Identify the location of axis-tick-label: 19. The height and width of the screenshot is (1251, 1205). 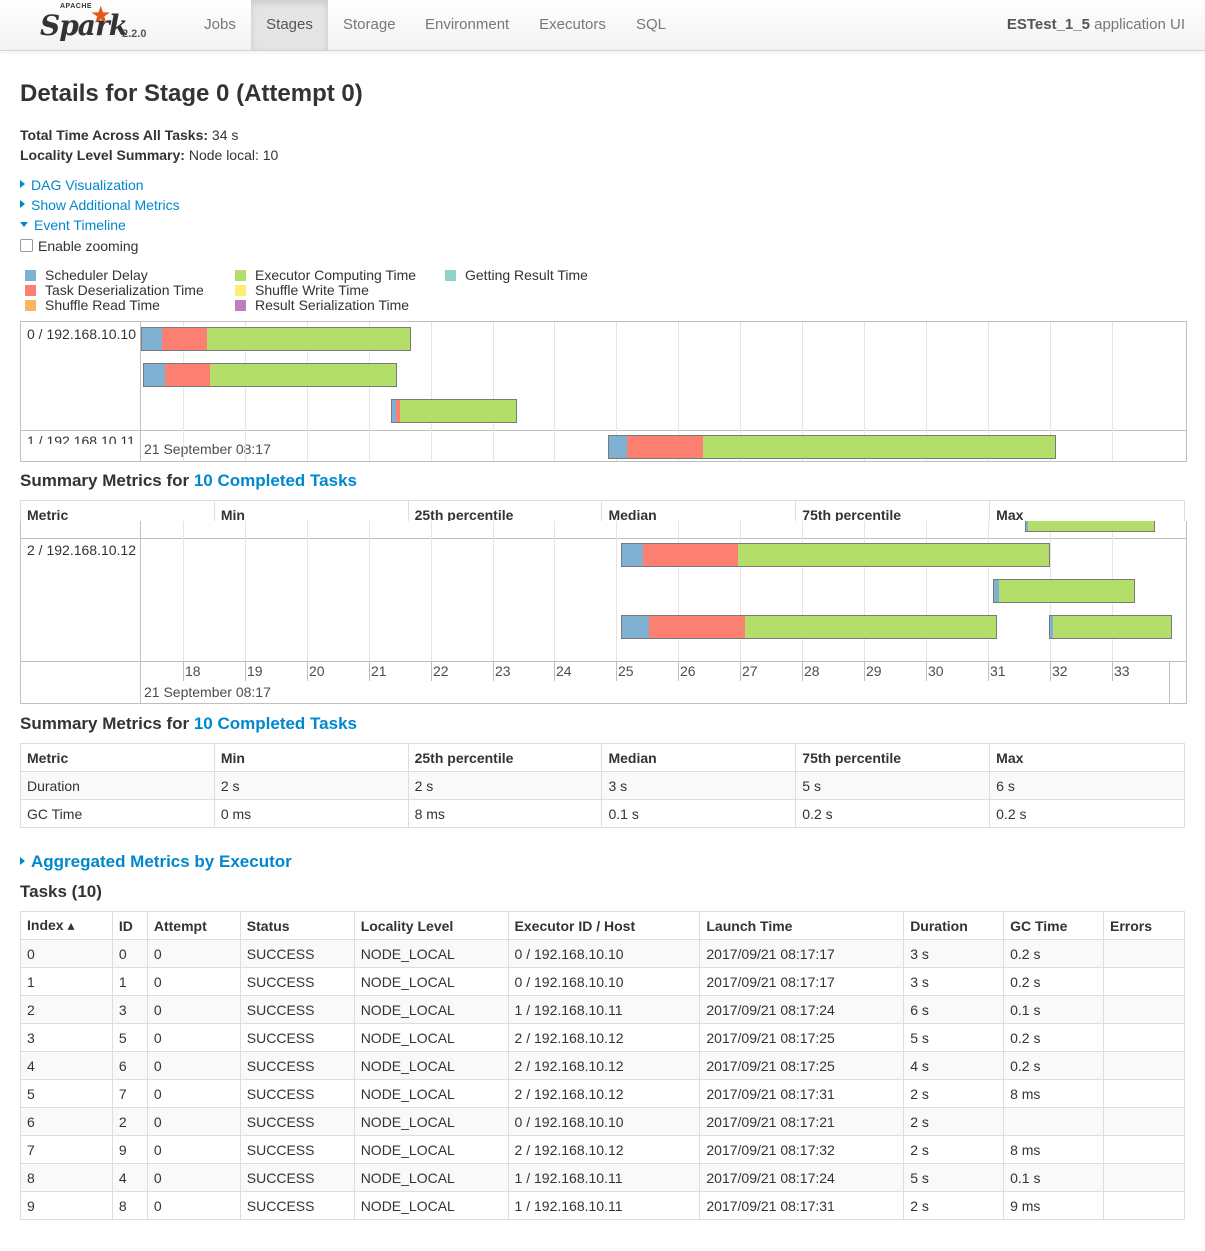
(255, 671).